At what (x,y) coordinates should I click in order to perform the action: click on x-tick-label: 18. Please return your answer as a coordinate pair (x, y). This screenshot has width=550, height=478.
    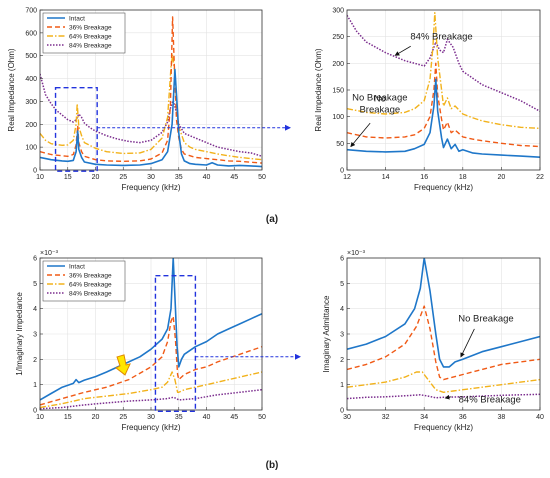
    Looking at the image, I should click on (463, 177).